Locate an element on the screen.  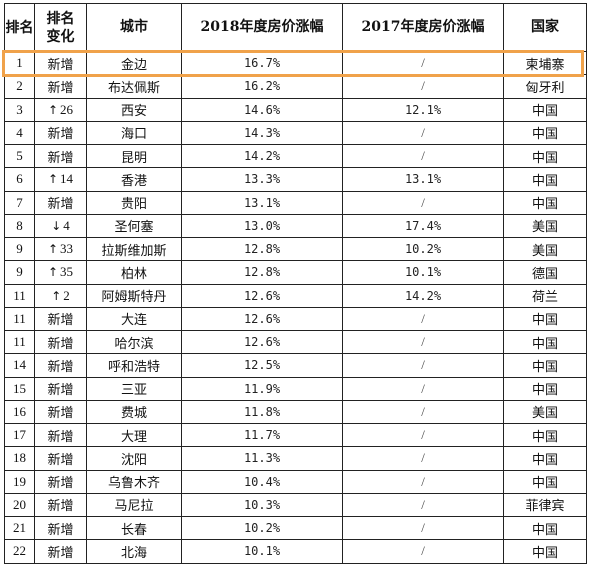
table-row: 22 新增 北海 10.1% / 中国 is located at coordinates (295, 551).